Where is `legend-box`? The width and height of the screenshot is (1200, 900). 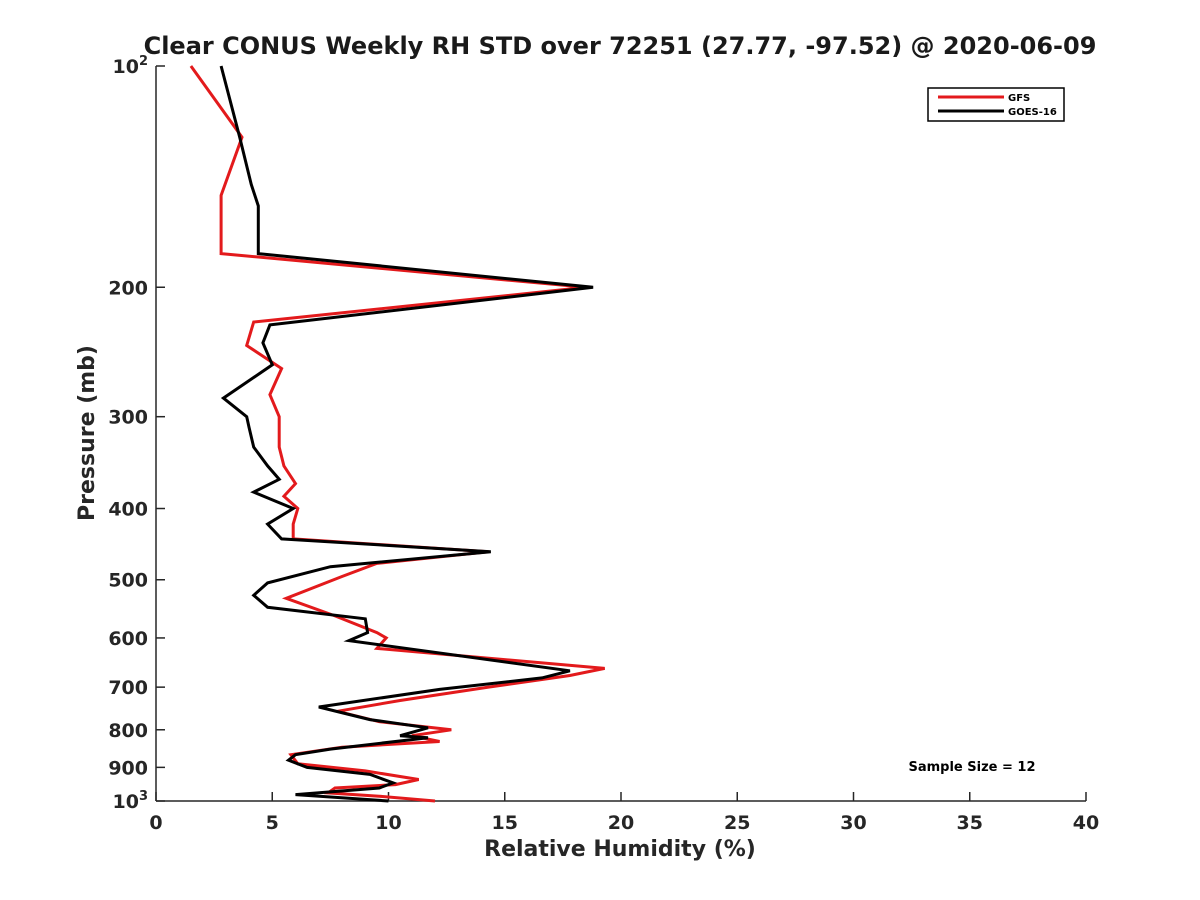
legend-box is located at coordinates (996, 104).